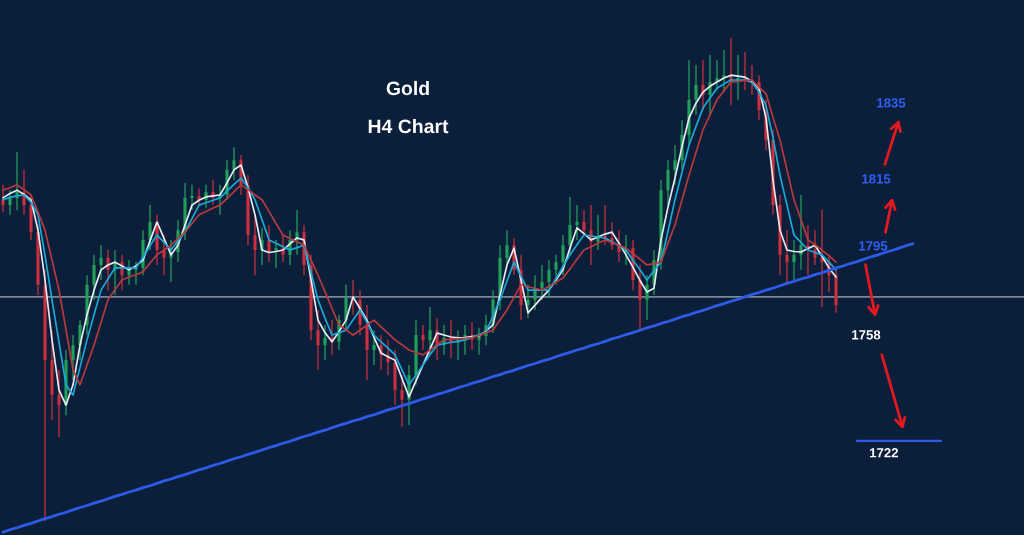  I want to click on annotation: 1835, so click(891, 103).